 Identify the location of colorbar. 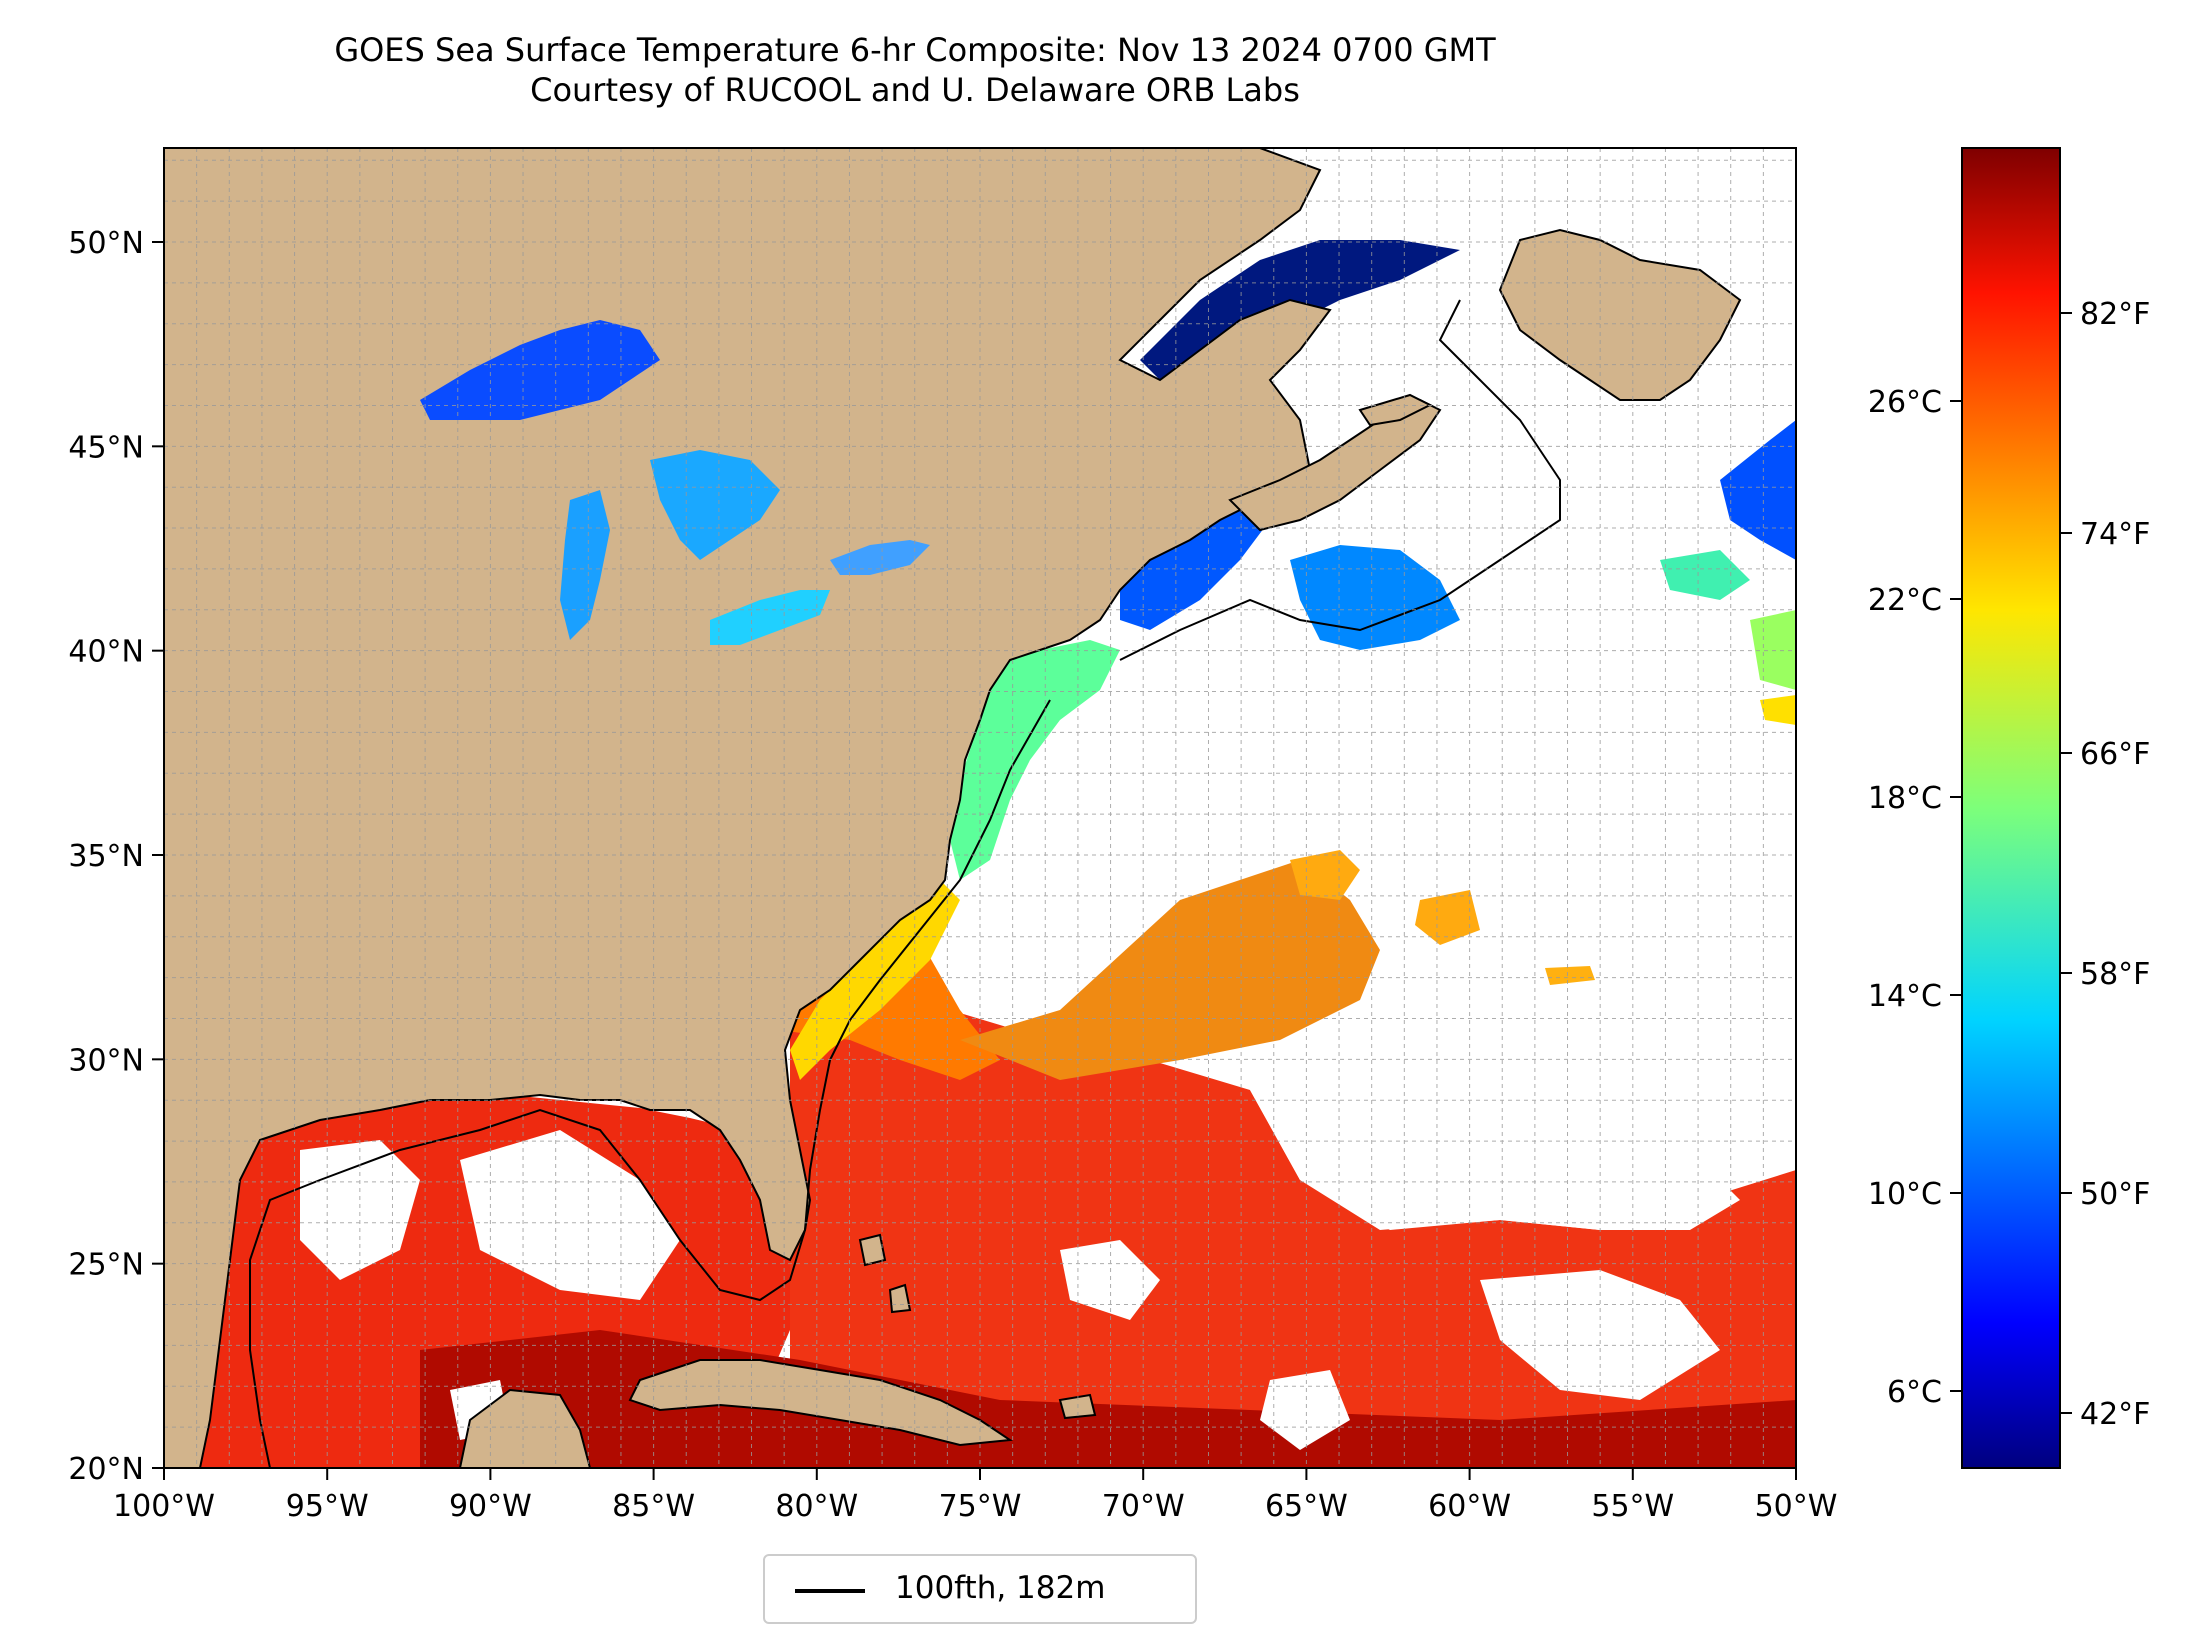
(2011, 808).